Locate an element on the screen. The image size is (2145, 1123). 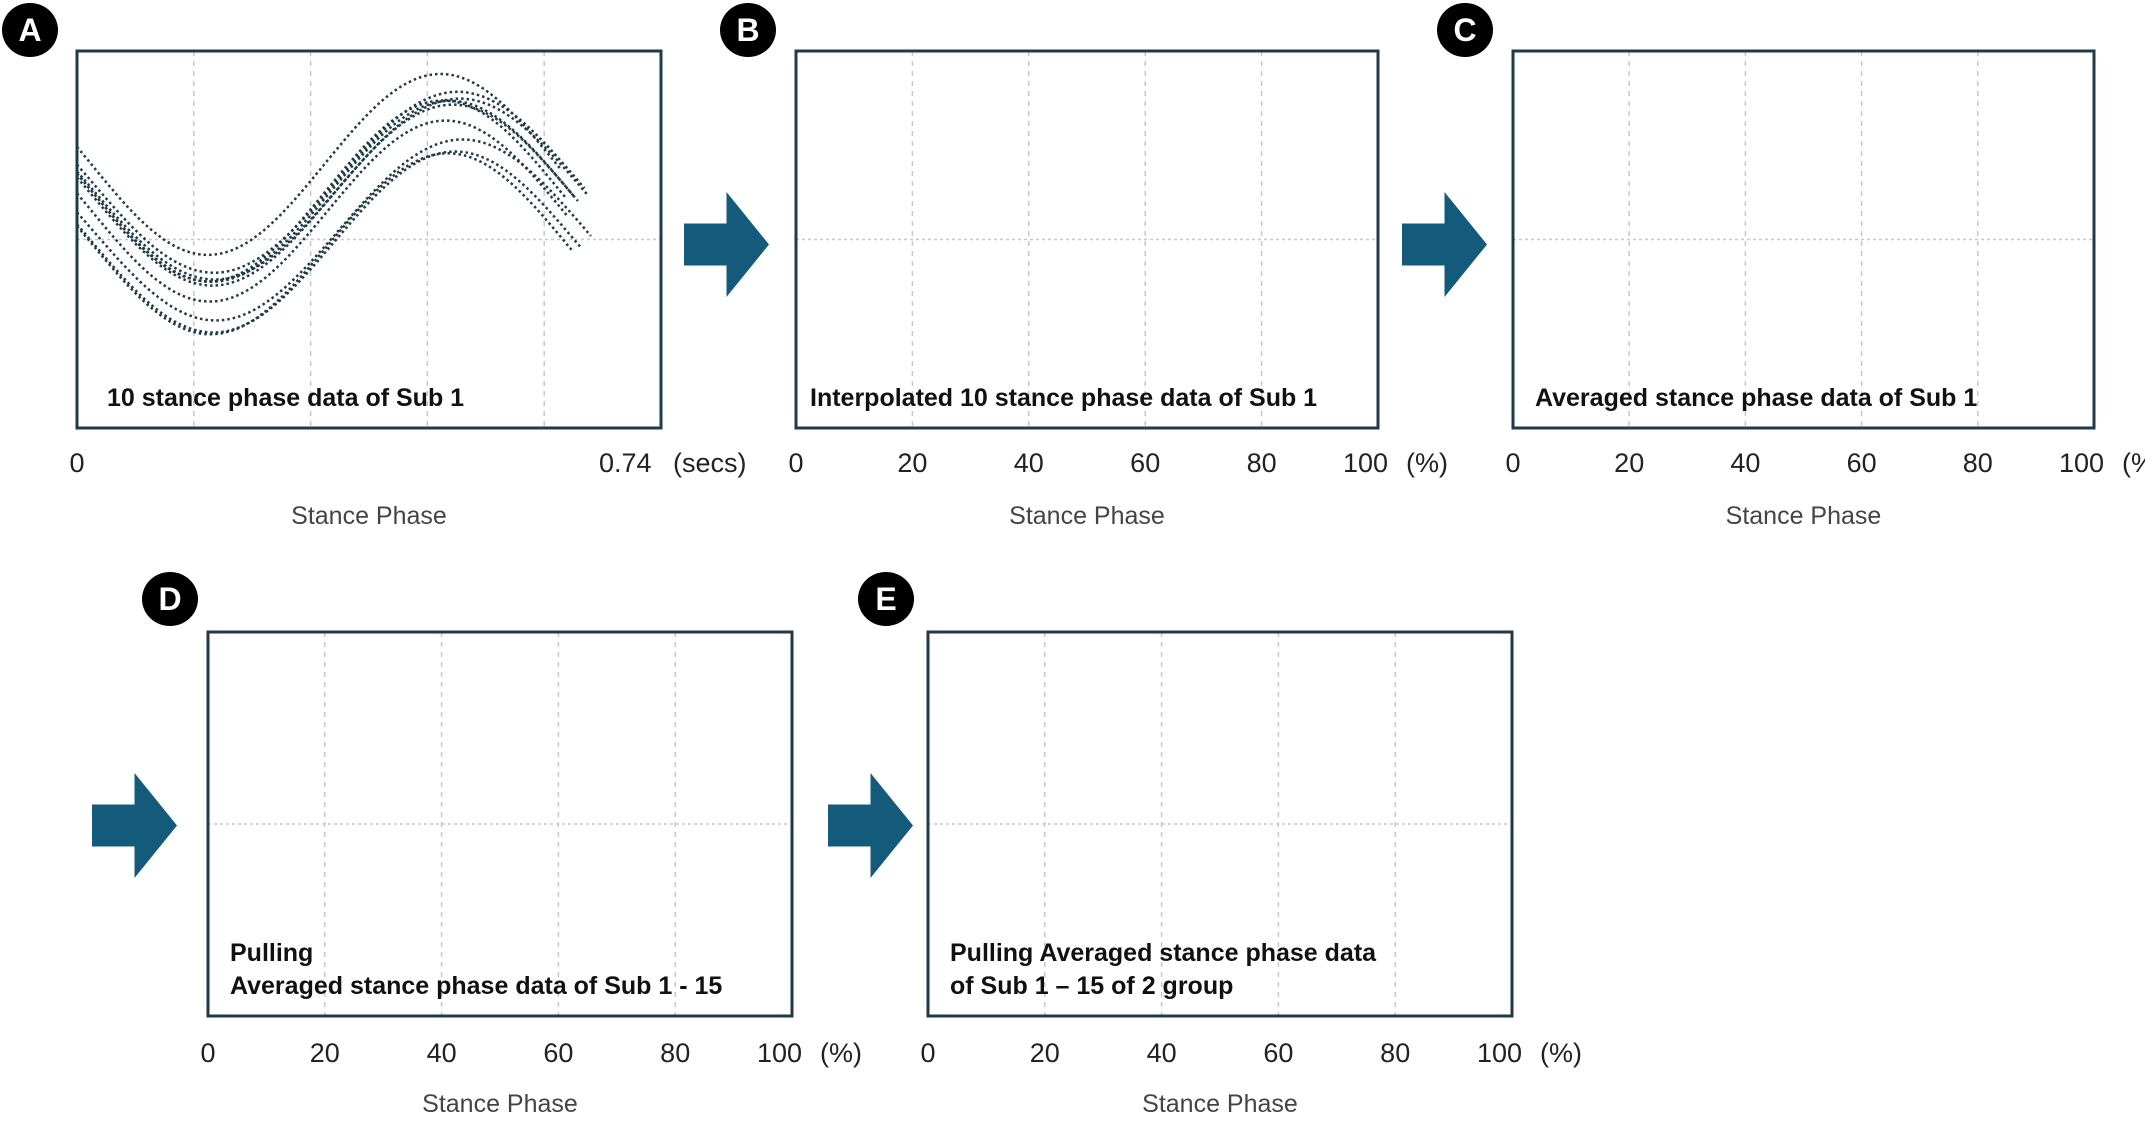
x-tick-label: 0.74 is located at coordinates (625, 463).